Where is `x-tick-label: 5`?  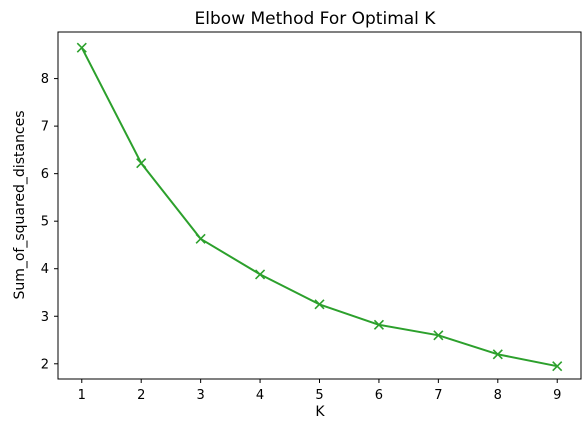
x-tick-label: 5 is located at coordinates (319, 395).